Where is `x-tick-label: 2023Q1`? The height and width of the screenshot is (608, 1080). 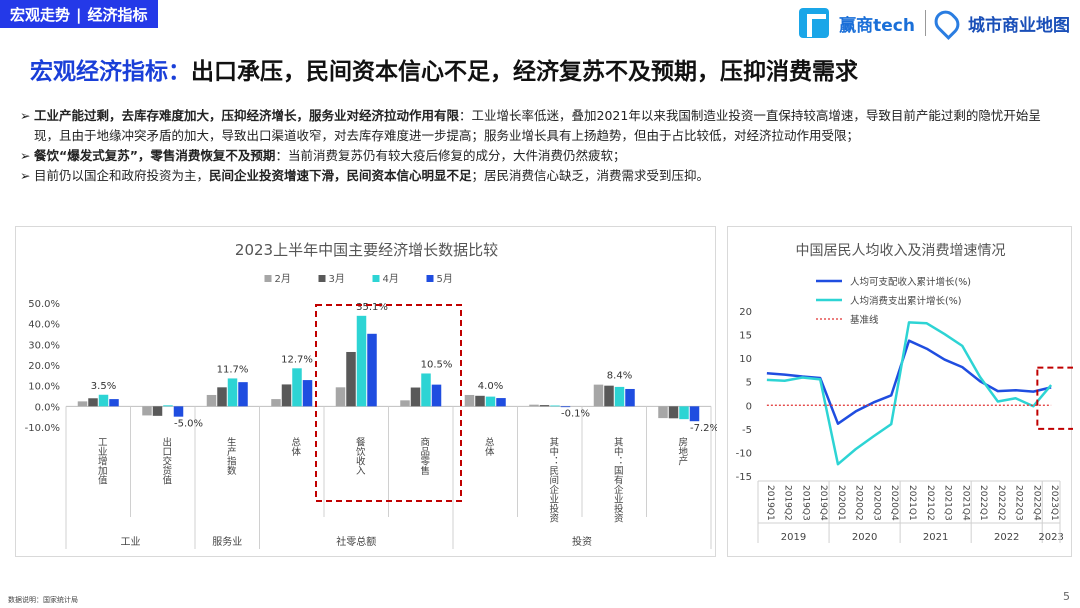
x-tick-label: 2023Q1 is located at coordinates (1054, 503).